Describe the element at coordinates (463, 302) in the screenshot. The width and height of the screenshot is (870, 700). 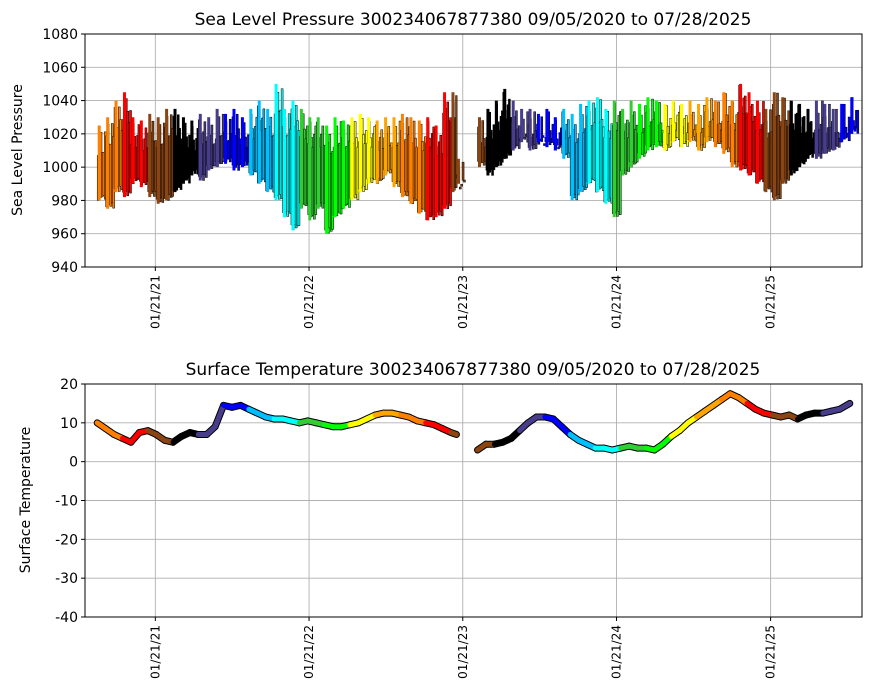
I see `pressure-x-tick-label: 01/21/23` at that location.